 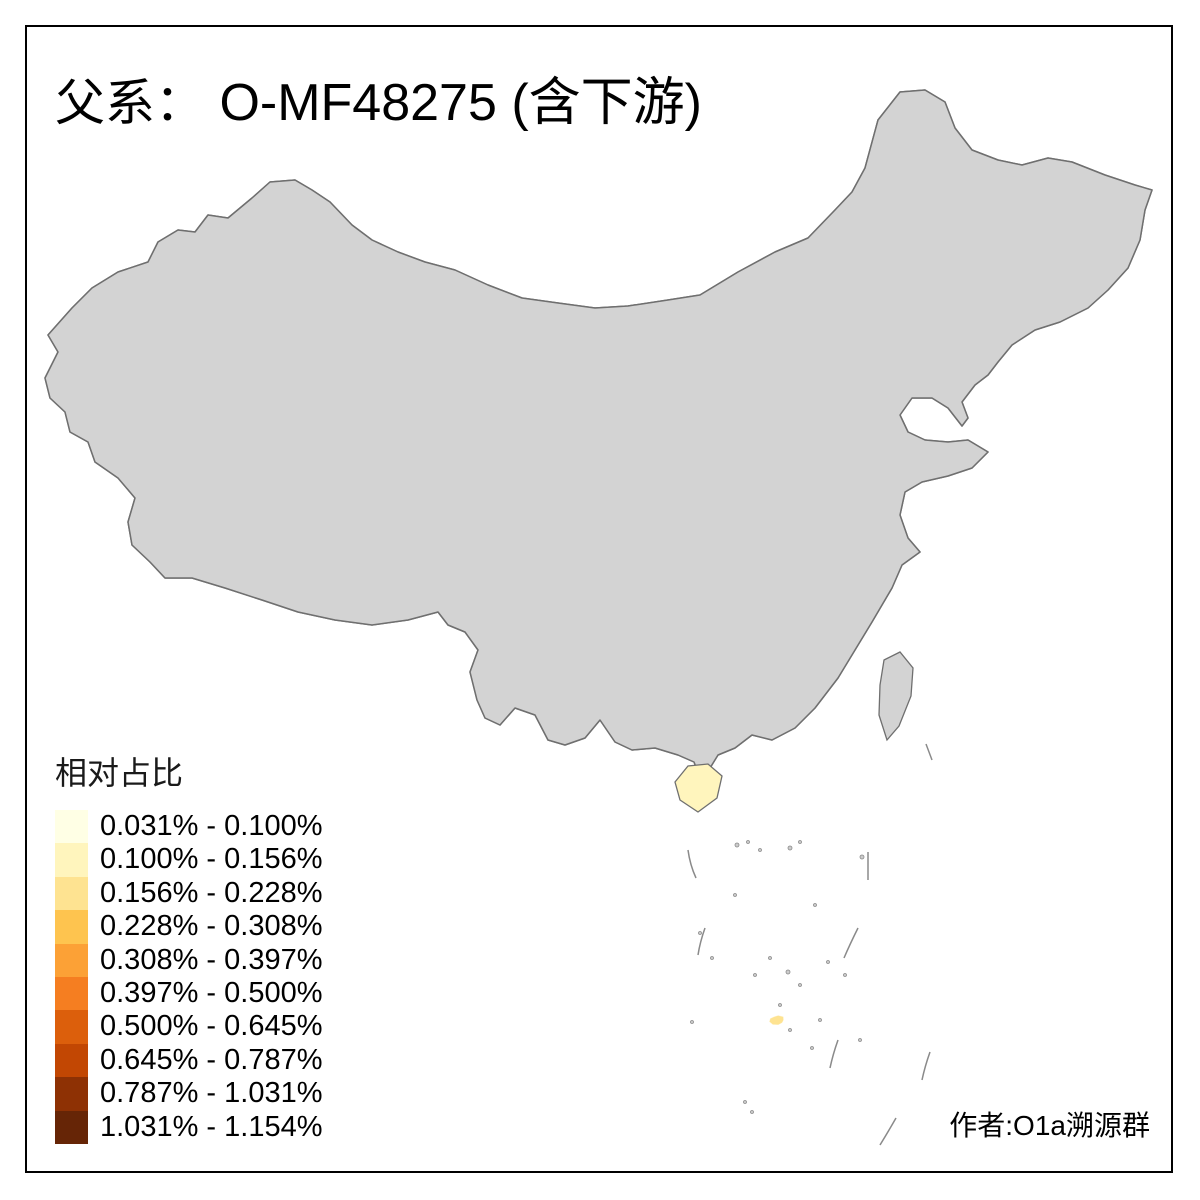 What do you see at coordinates (211, 992) in the screenshot?
I see `legend-label: 0.397% - 0.500%` at bounding box center [211, 992].